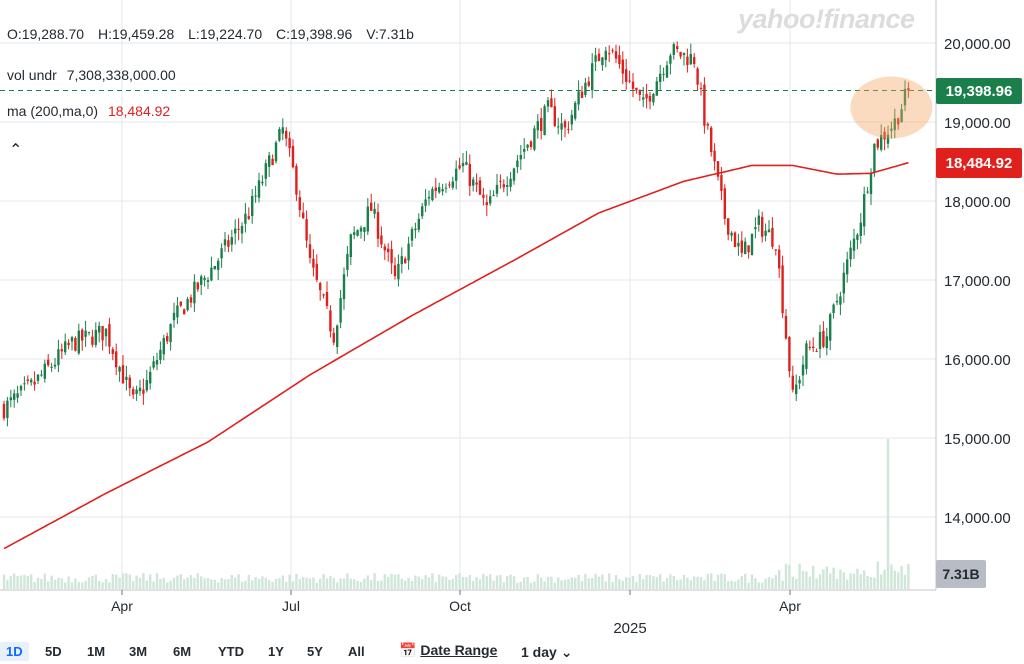  What do you see at coordinates (276, 651) in the screenshot?
I see `range-1y-button: 1Y` at bounding box center [276, 651].